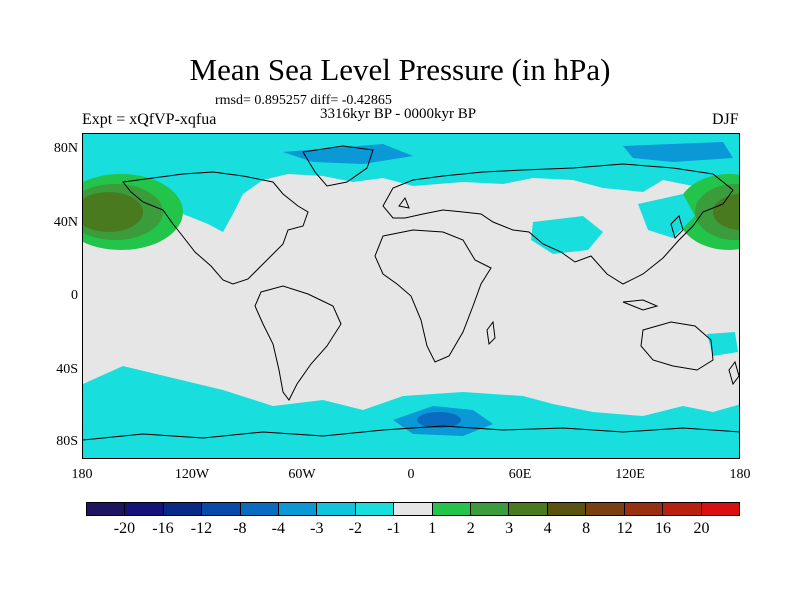  I want to click on lon-label-180w: 180, so click(82, 474).